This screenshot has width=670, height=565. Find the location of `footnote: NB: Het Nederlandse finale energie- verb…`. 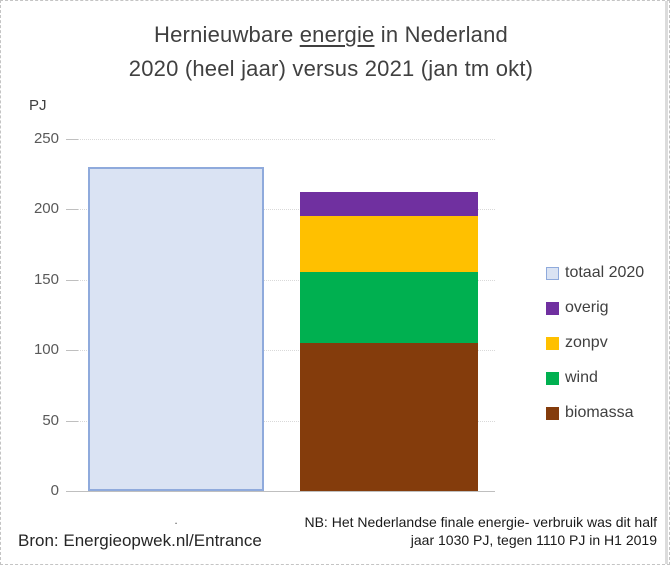

footnote: NB: Het Nederlandse finale energie- verb… is located at coordinates (447, 531).